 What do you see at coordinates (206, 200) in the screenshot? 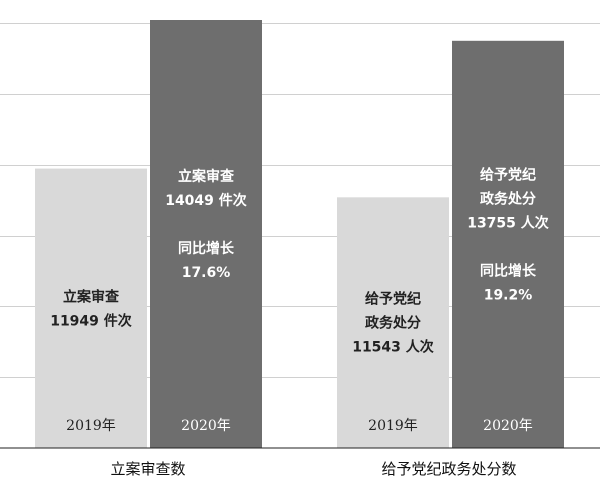
I see `bar-annotation: 14049 件次` at bounding box center [206, 200].